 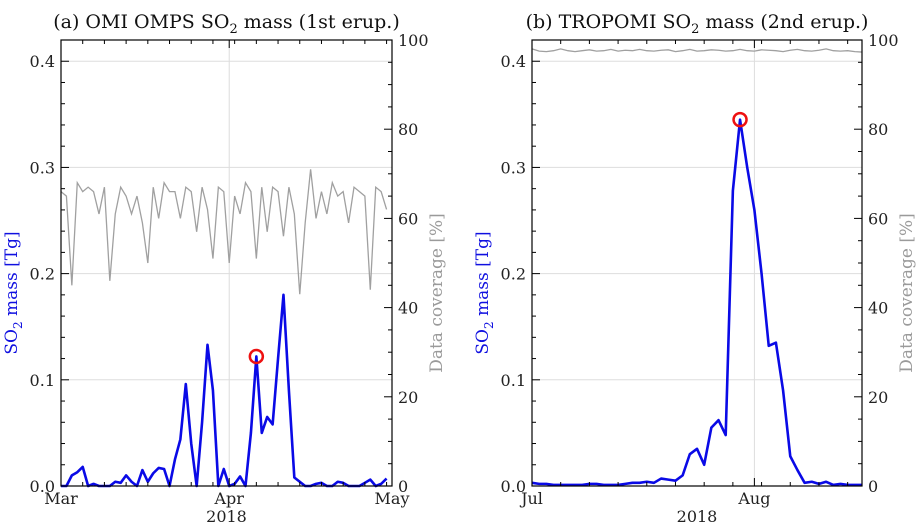 I want to click on series-line-so2, so click(x=224, y=390).